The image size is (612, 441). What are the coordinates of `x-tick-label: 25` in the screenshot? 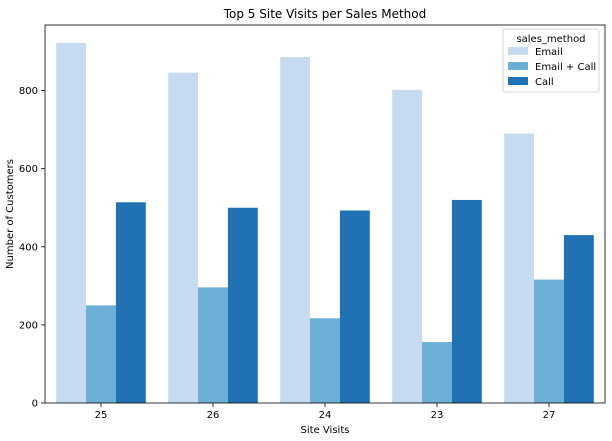 It's located at (101, 415).